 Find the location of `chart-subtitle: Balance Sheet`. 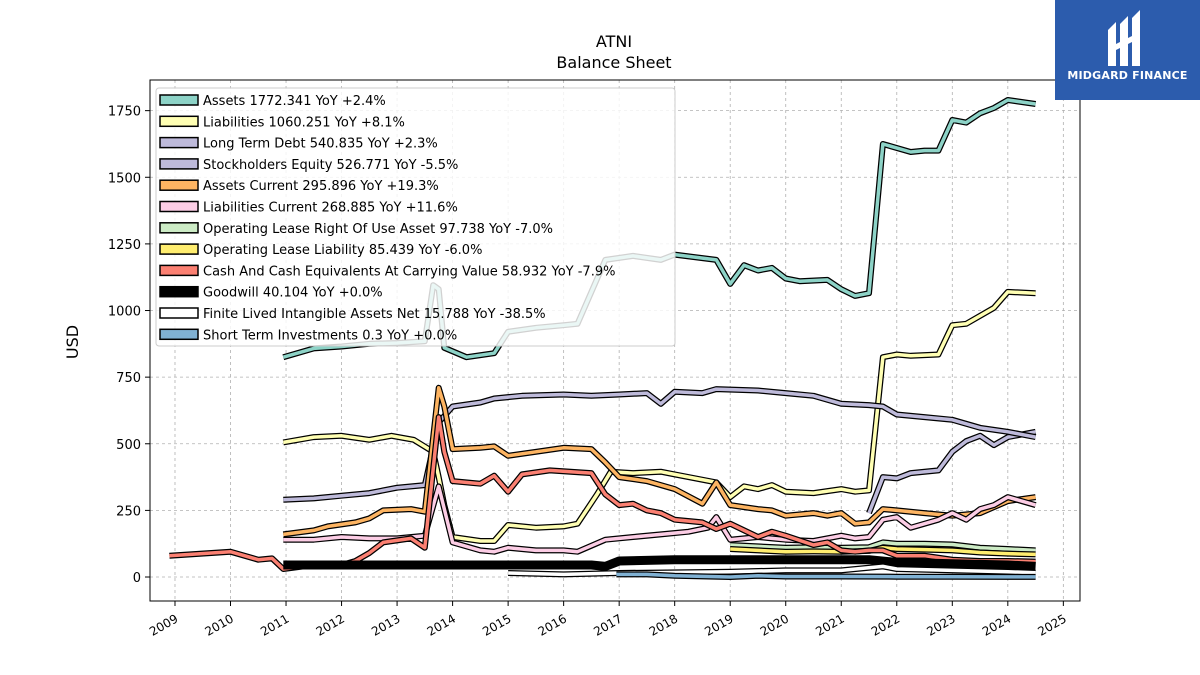

chart-subtitle: Balance Sheet is located at coordinates (613, 62).